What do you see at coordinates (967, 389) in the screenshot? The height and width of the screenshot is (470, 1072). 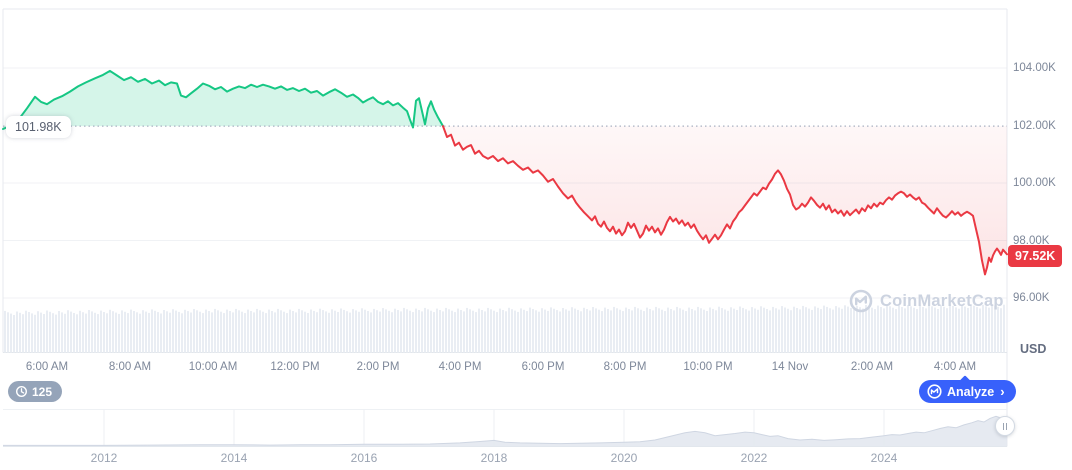 I see `analyze-button: Analyze ›` at bounding box center [967, 389].